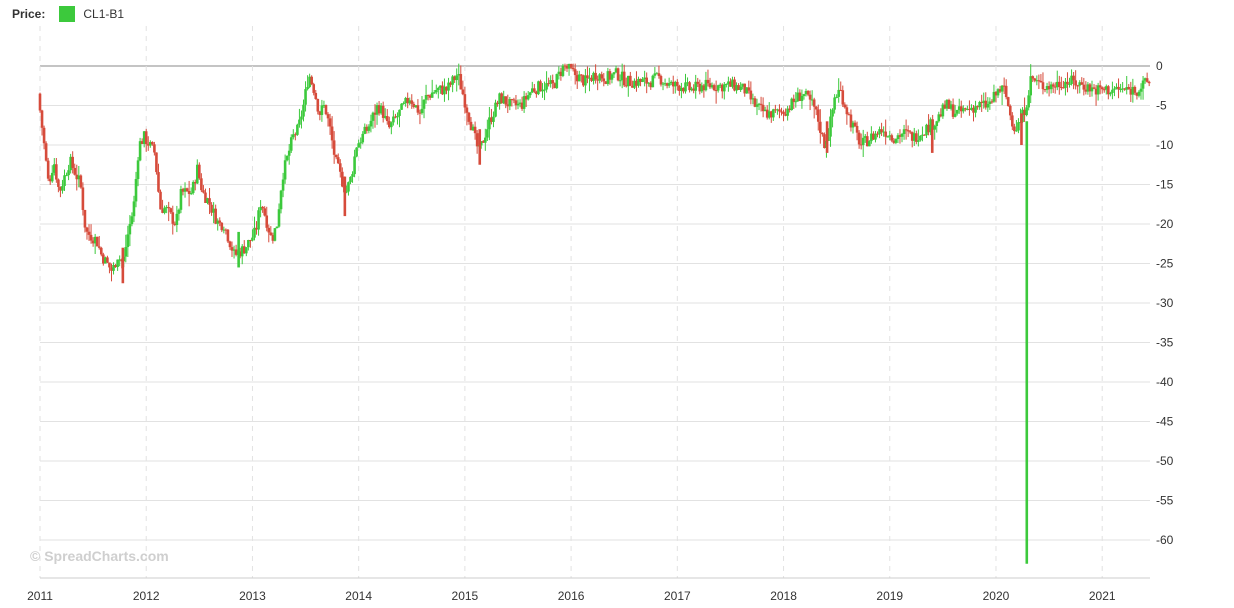 This screenshot has width=1234, height=608. What do you see at coordinates (146, 596) in the screenshot?
I see `x-tick-label: 2012` at bounding box center [146, 596].